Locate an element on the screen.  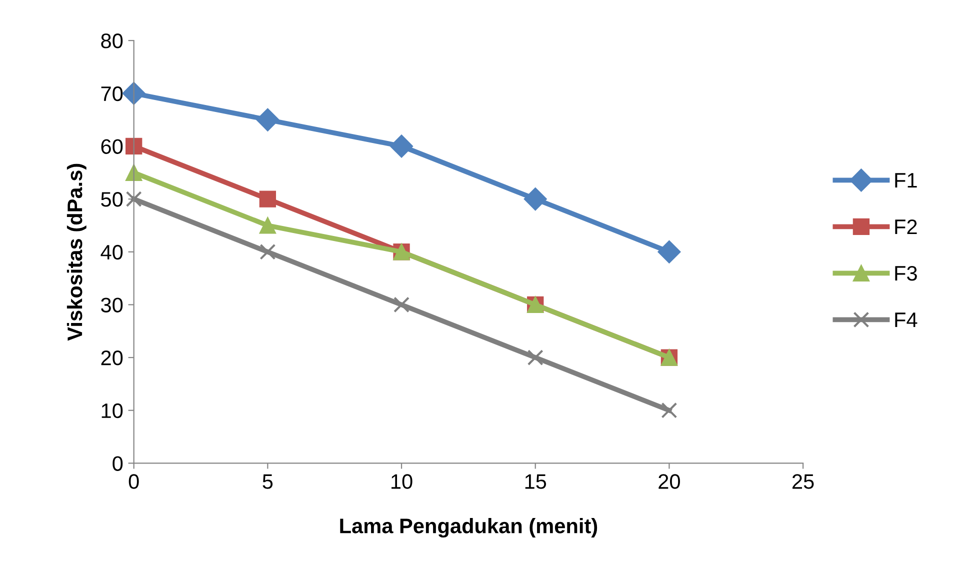
x-axis-title: Lama Pengadukan (menit) is located at coordinates (469, 528).